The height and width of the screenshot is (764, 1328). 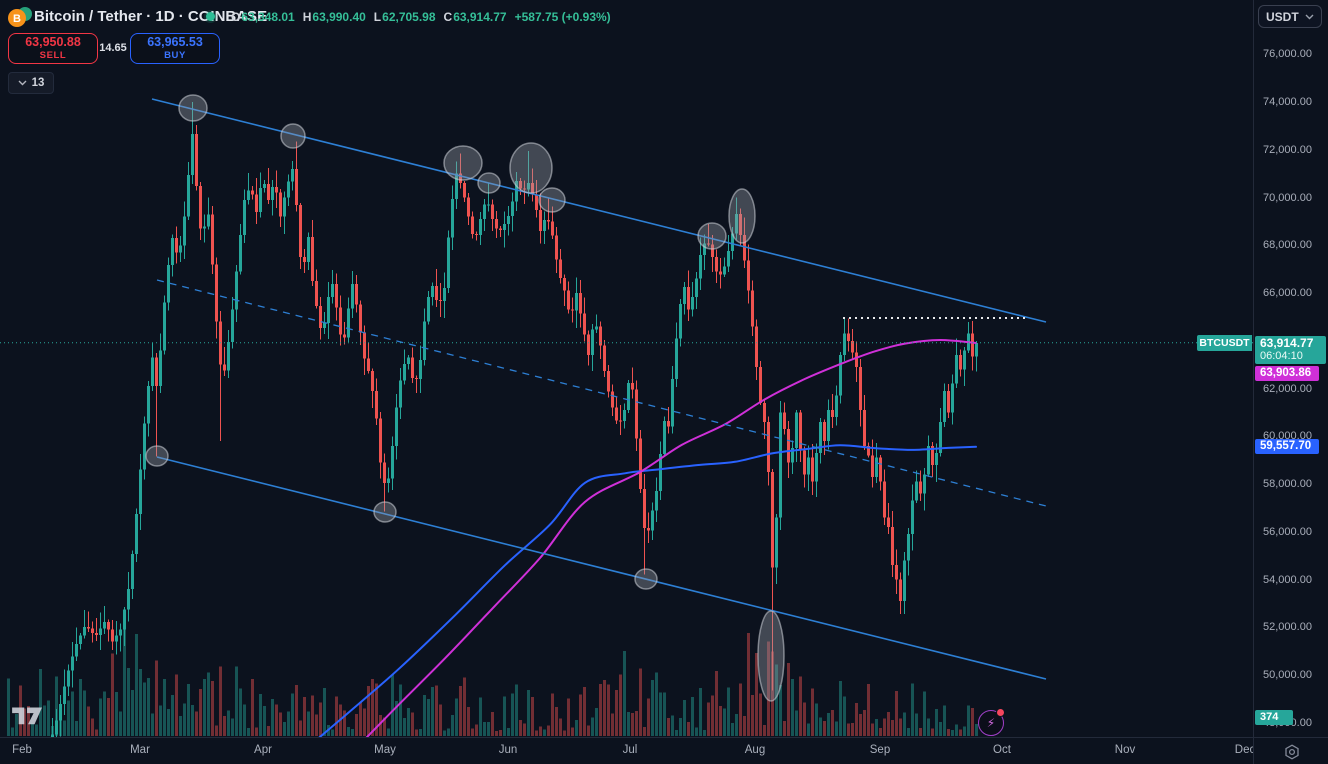 I want to click on price-tick: 56,000.00, so click(x=1287, y=531).